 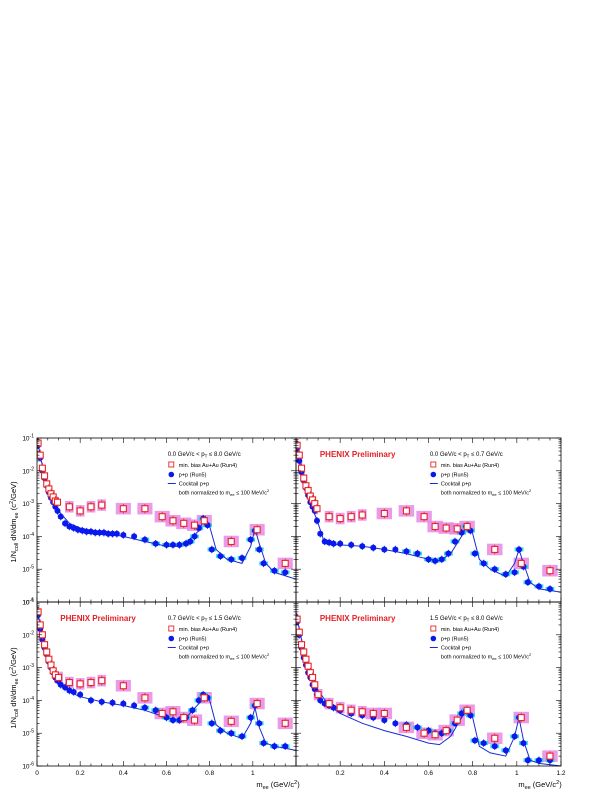 I want to click on pt-range-text: ≤ 8.0 GeV/c, so click(x=485, y=619).